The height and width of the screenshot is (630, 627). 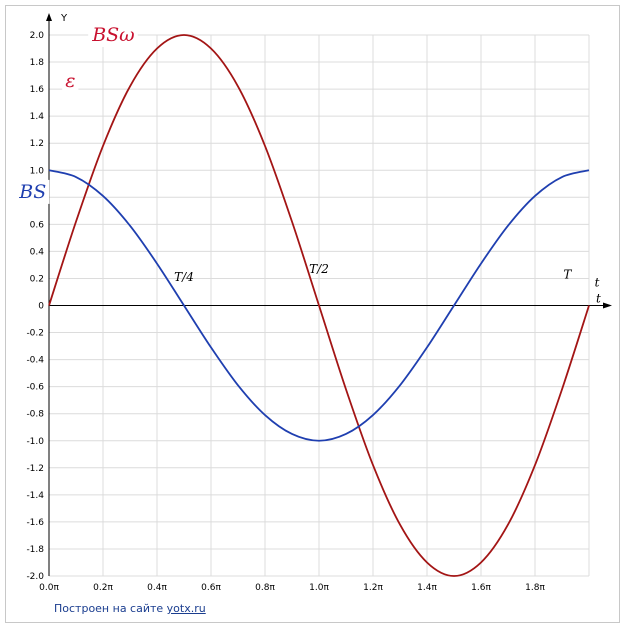 I want to click on y-tick-label: 1.0, so click(x=37, y=171).